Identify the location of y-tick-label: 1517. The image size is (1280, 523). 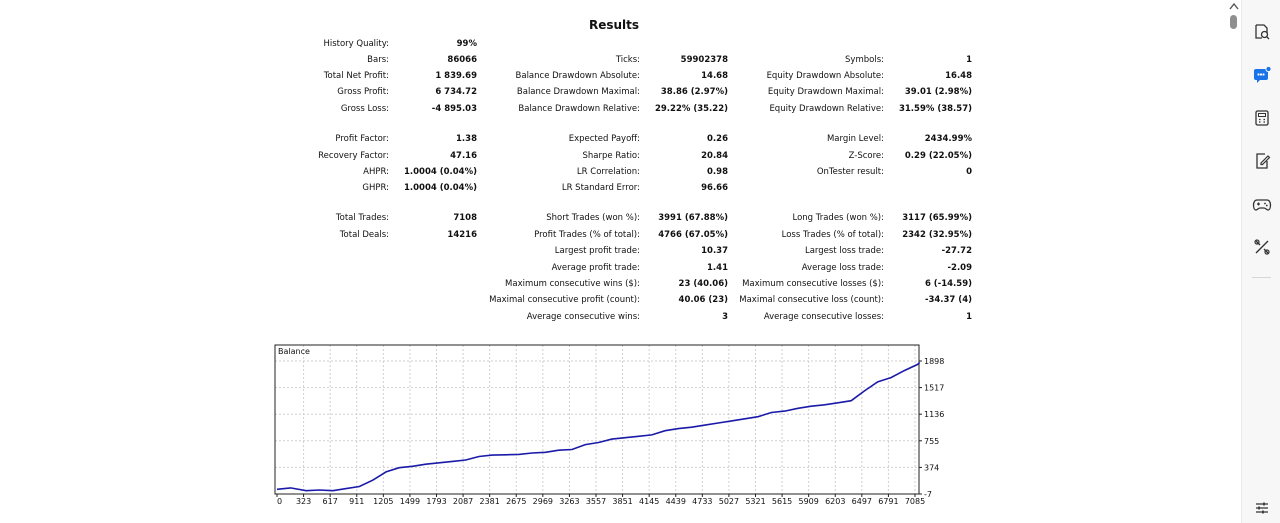
(934, 388).